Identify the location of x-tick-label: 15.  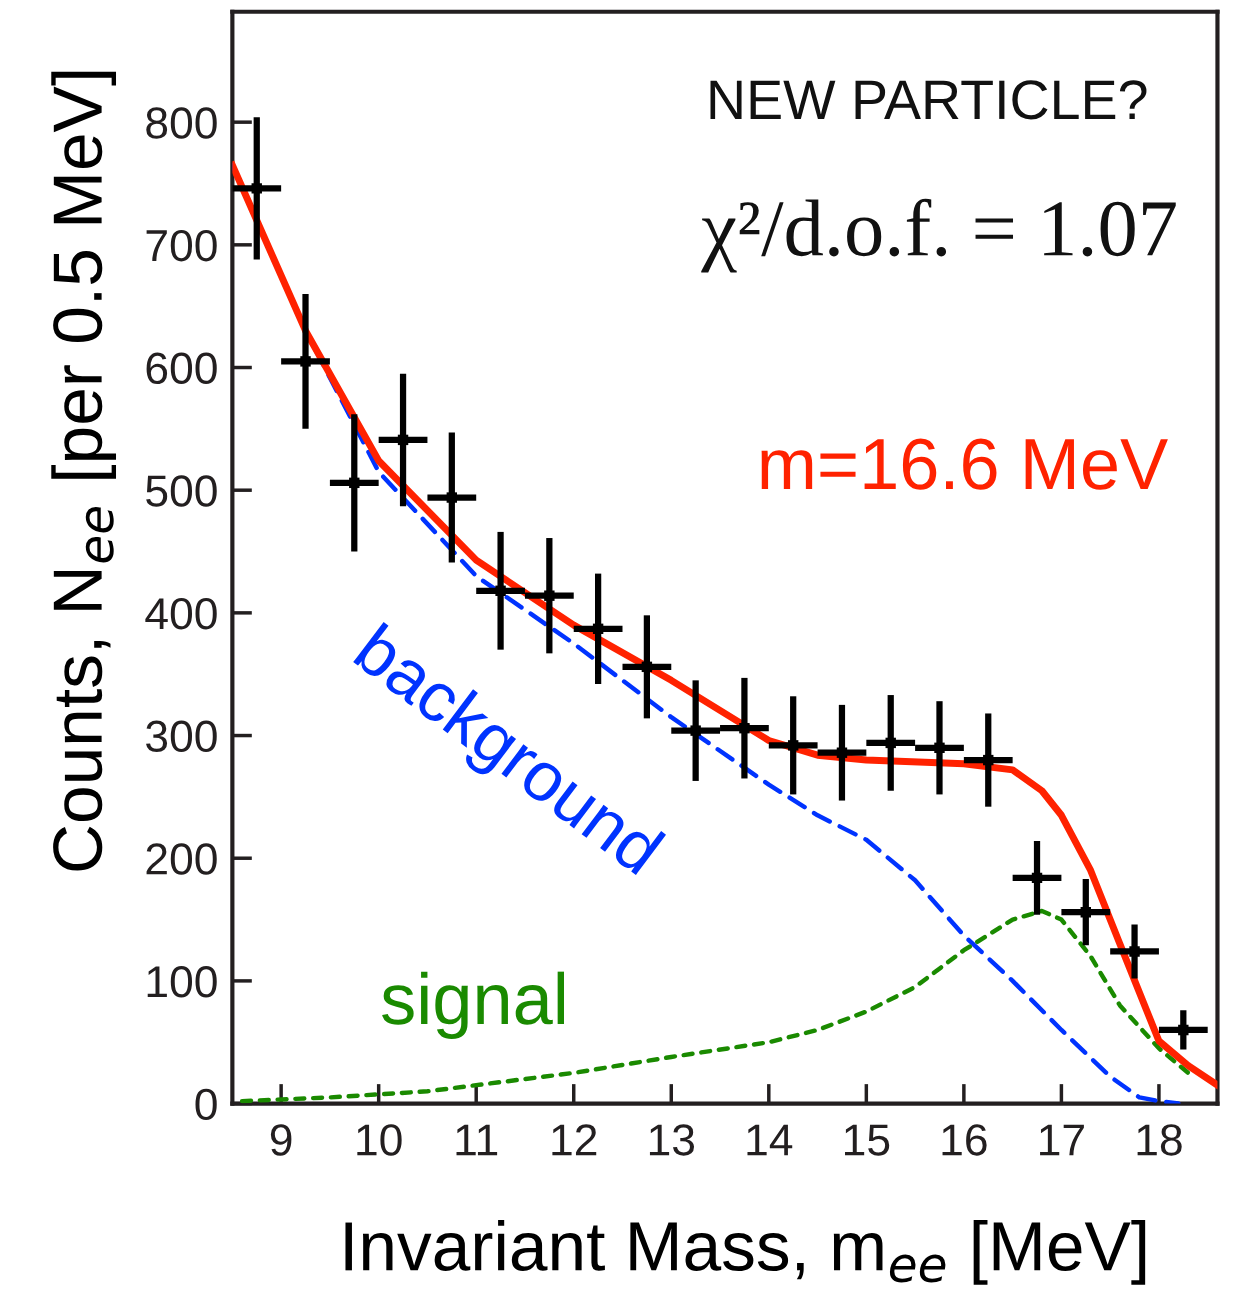
(867, 1140).